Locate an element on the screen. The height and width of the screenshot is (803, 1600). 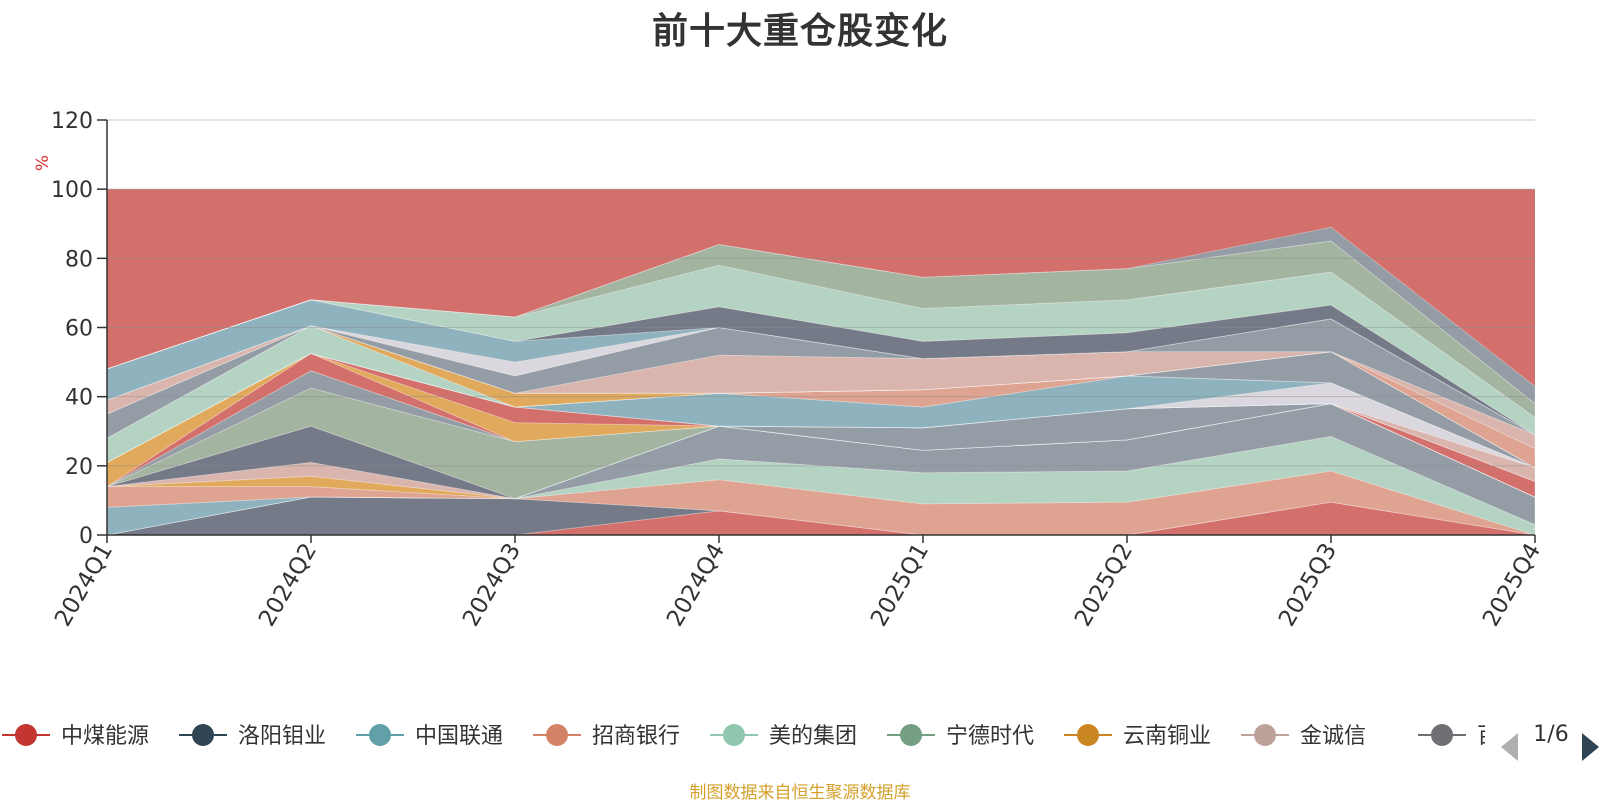
chart-title: 前十大重仓股变化 is located at coordinates (799, 31).